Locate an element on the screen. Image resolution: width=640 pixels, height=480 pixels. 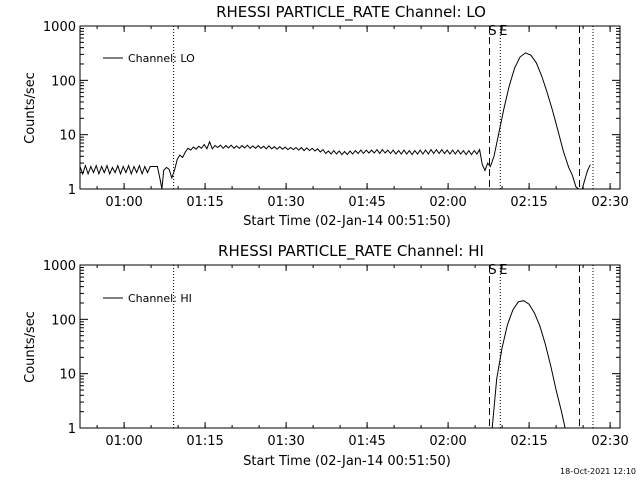
legend-entry: Channel: LO is located at coordinates (161, 58).